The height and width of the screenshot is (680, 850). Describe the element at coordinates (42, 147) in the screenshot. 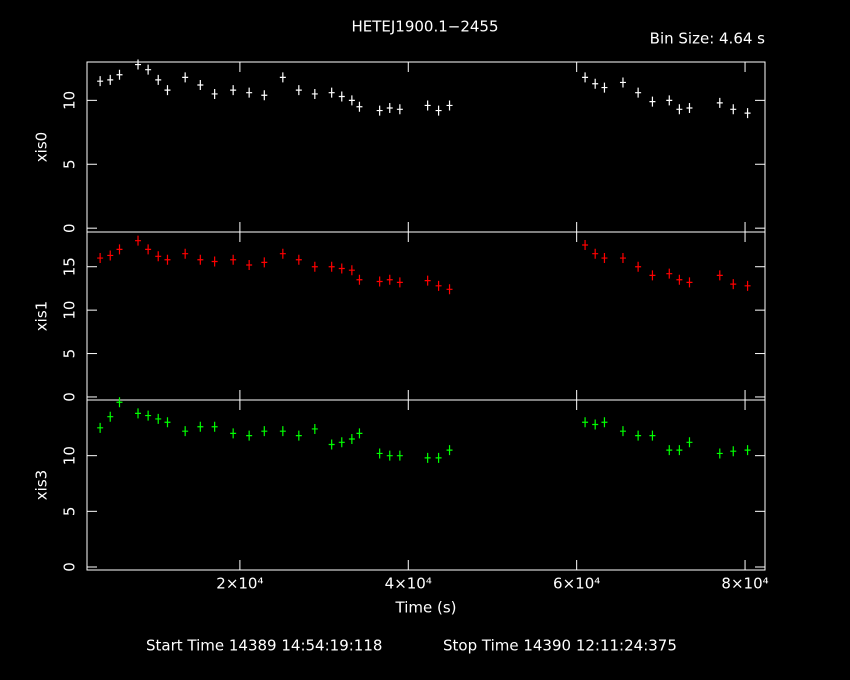

I see `y-axis-label: xis0` at that location.